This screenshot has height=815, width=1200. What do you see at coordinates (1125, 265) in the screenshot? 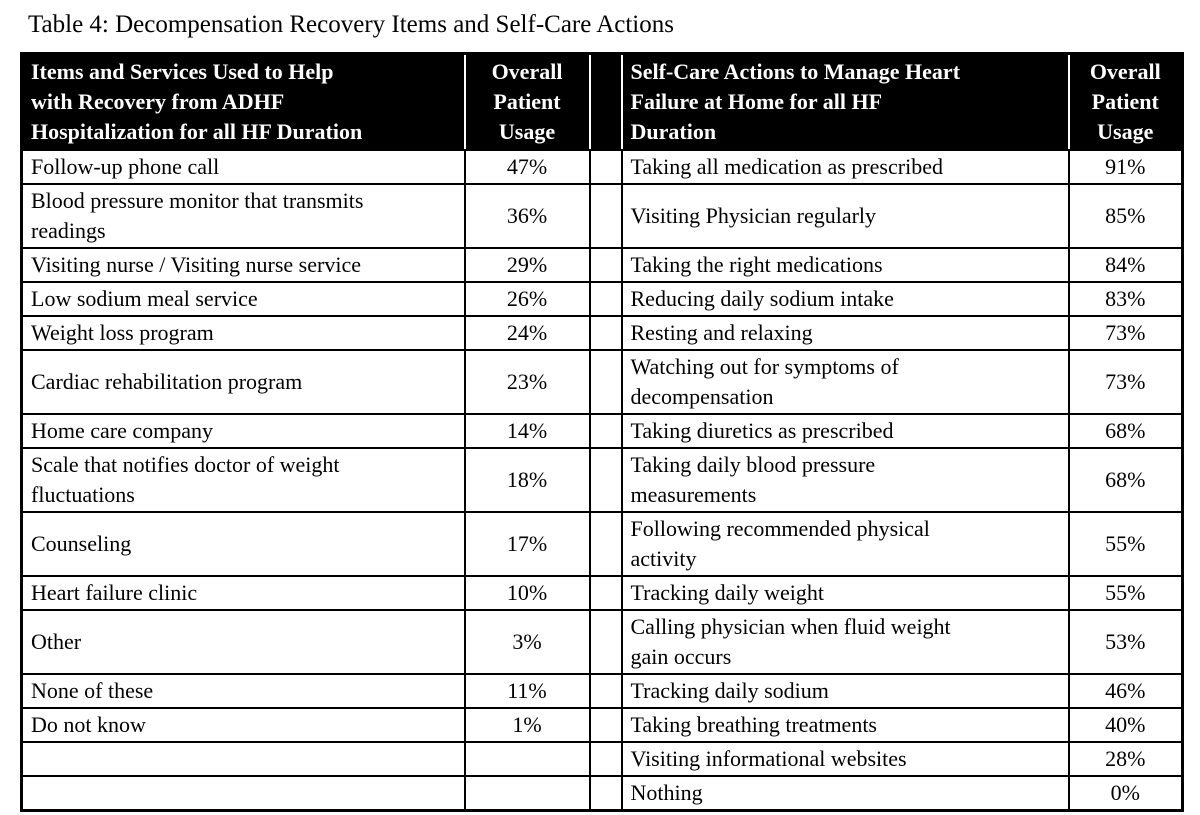
I see `usage-cell-right: 84%` at bounding box center [1125, 265].